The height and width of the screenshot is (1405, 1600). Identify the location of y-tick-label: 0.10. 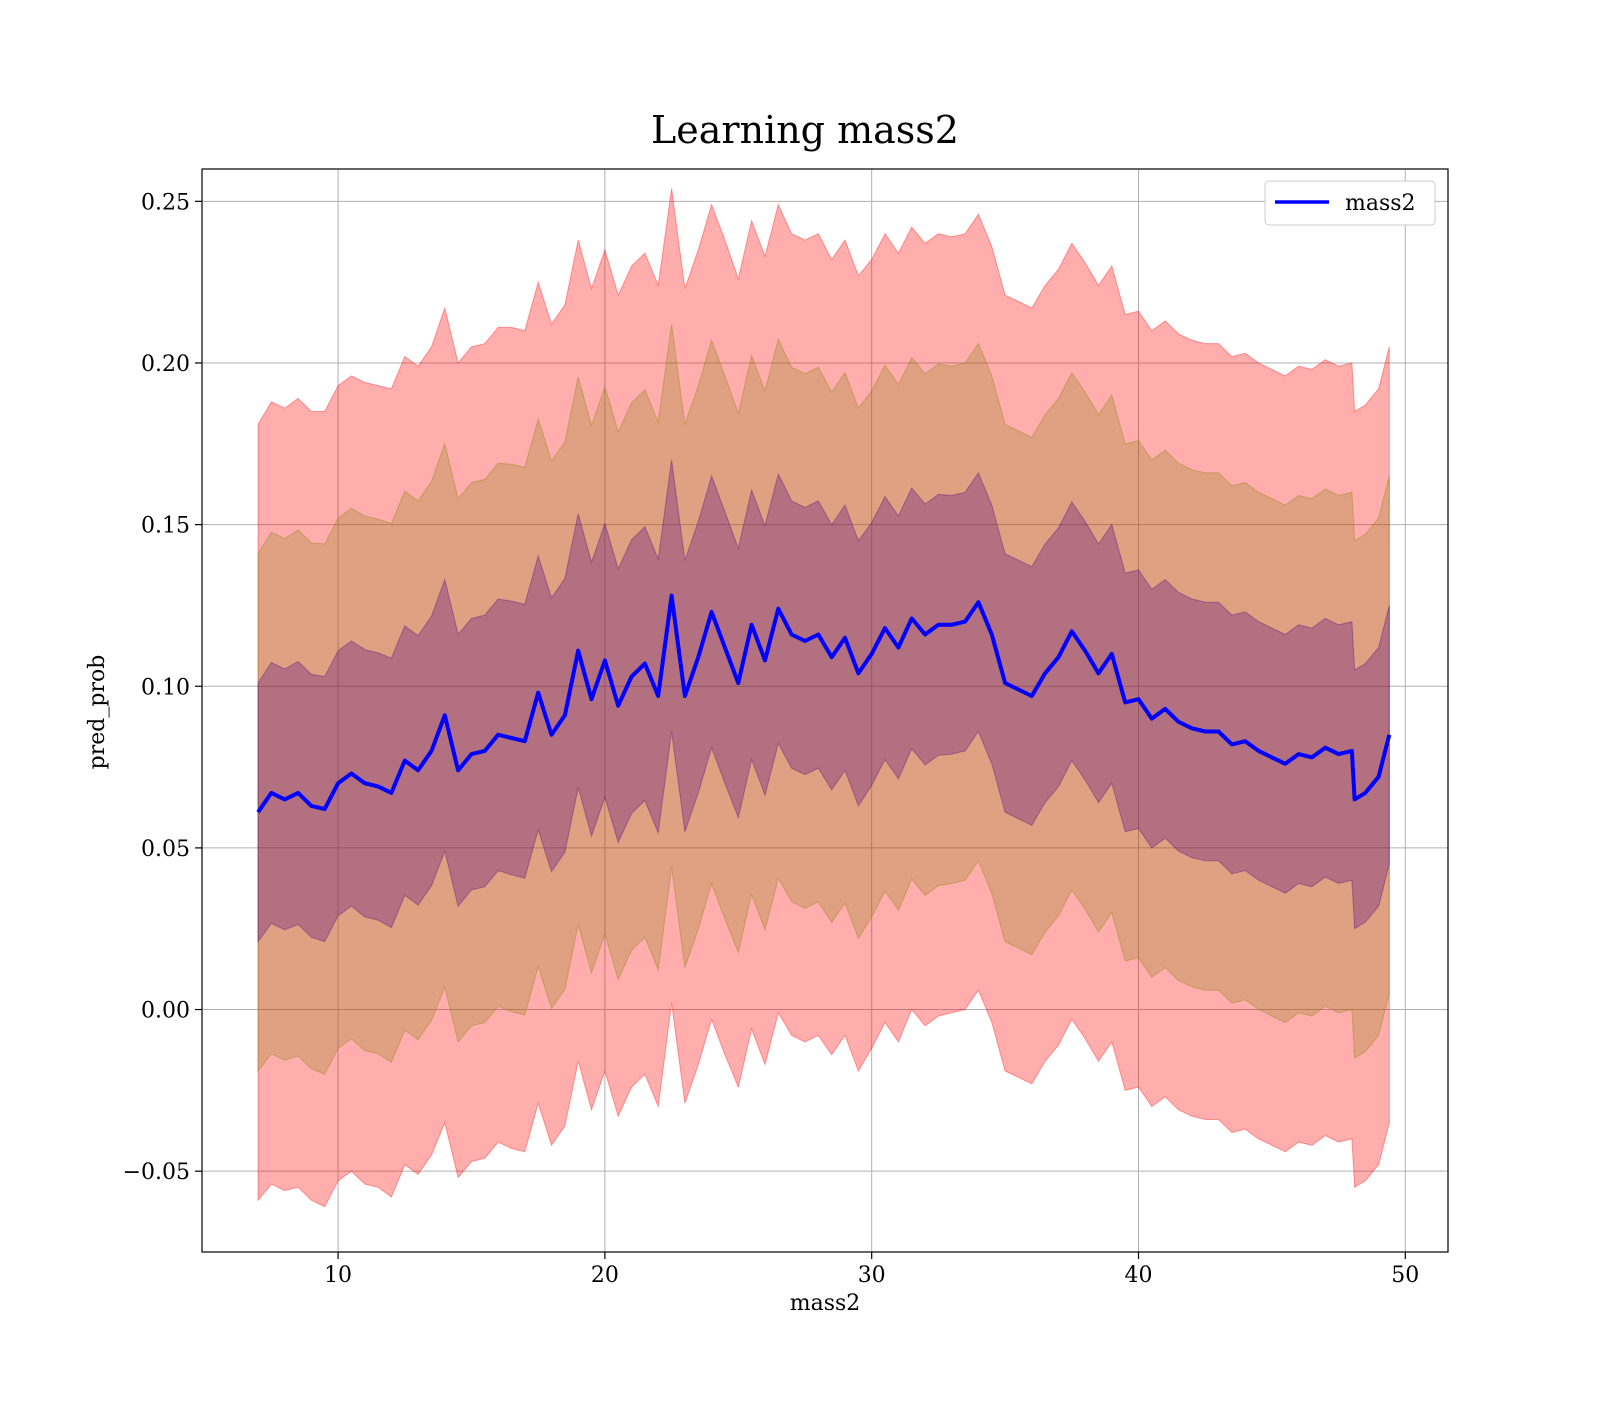
(165, 687).